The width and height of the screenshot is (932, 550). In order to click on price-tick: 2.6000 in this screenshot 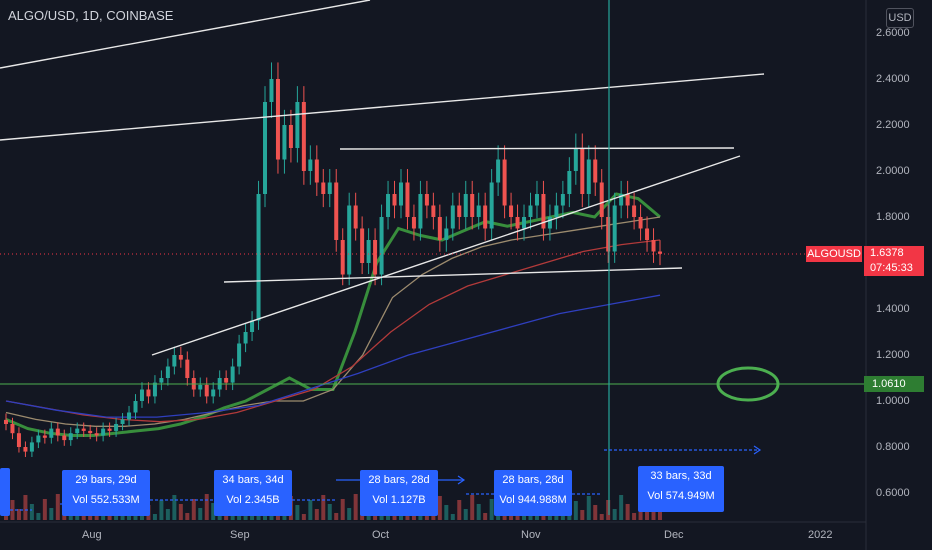, I will do `click(893, 33)`.